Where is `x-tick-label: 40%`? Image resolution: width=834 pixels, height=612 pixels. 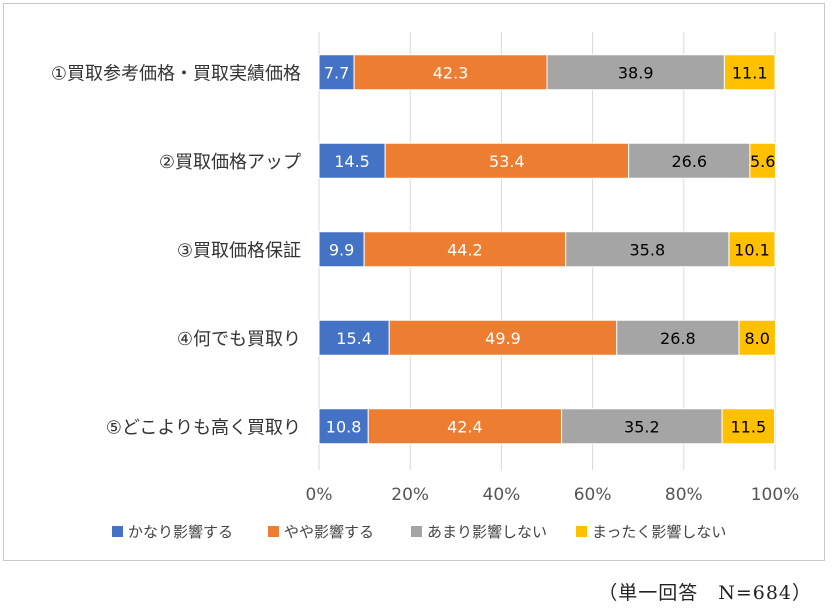
x-tick-label: 40% is located at coordinates (502, 495).